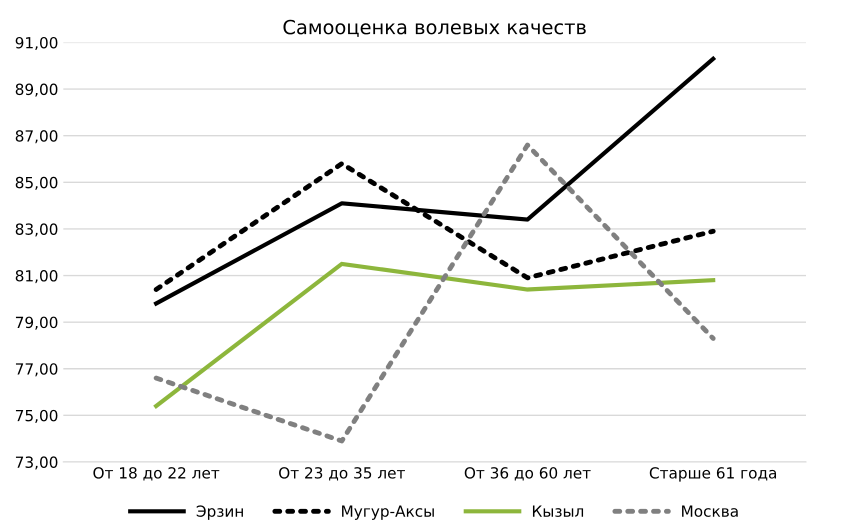 This screenshot has width=844, height=531. Describe the element at coordinates (37, 90) in the screenshot. I see `y-tick-label: 89,00` at that location.